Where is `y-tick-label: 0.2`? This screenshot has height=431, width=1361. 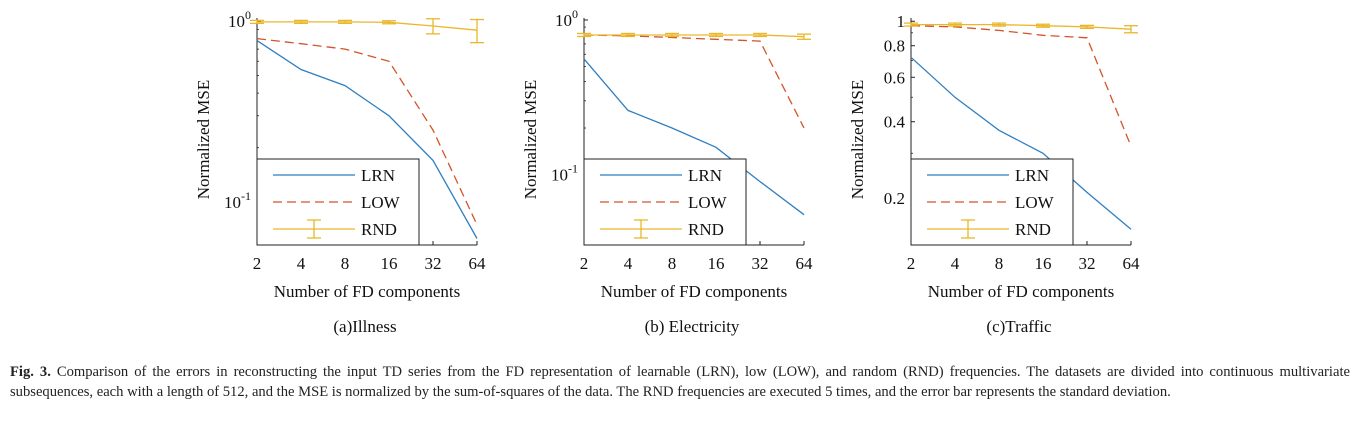 y-tick-label: 0.2 is located at coordinates (894, 198).